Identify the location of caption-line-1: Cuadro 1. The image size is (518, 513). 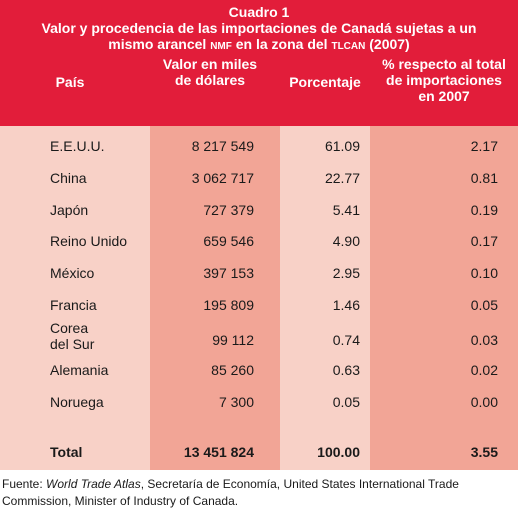
(259, 12).